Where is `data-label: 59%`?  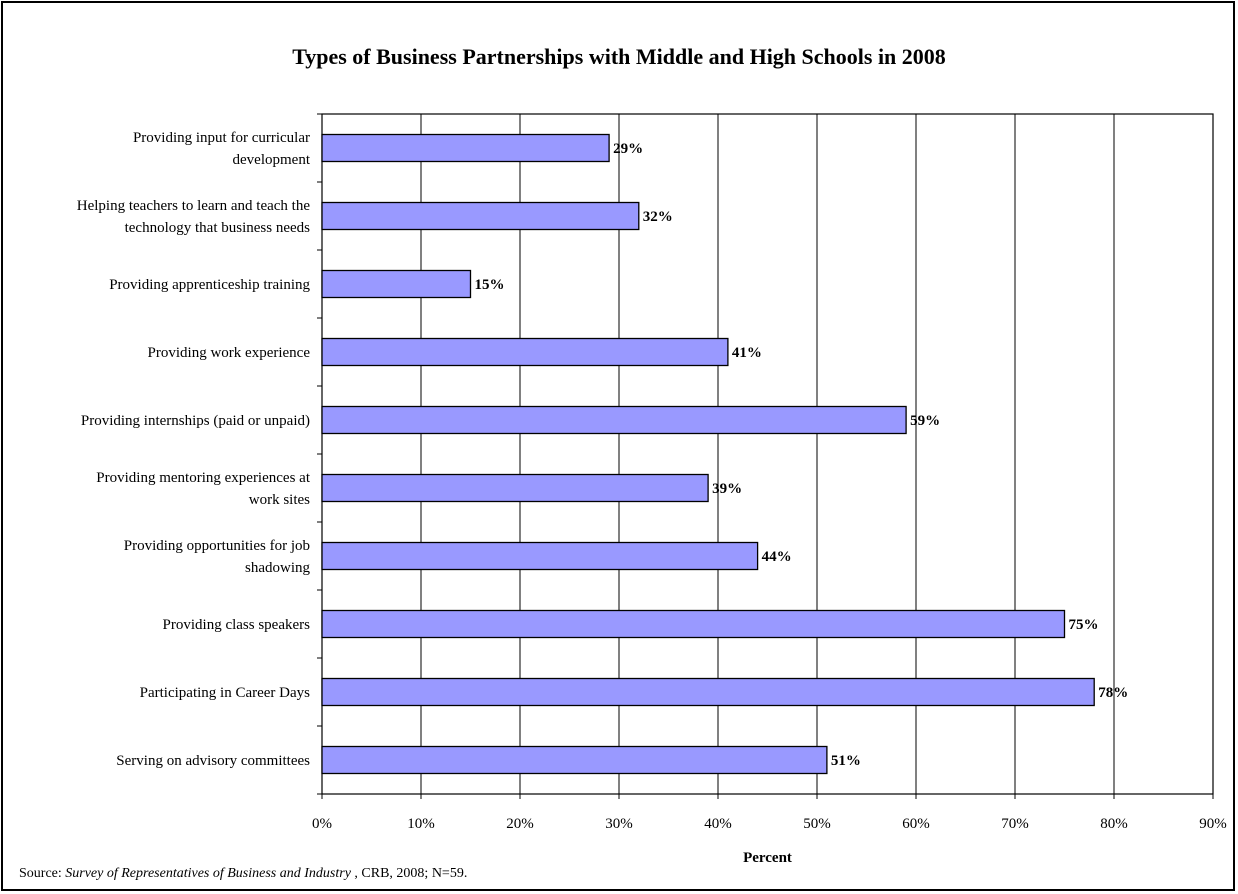 data-label: 59% is located at coordinates (925, 421).